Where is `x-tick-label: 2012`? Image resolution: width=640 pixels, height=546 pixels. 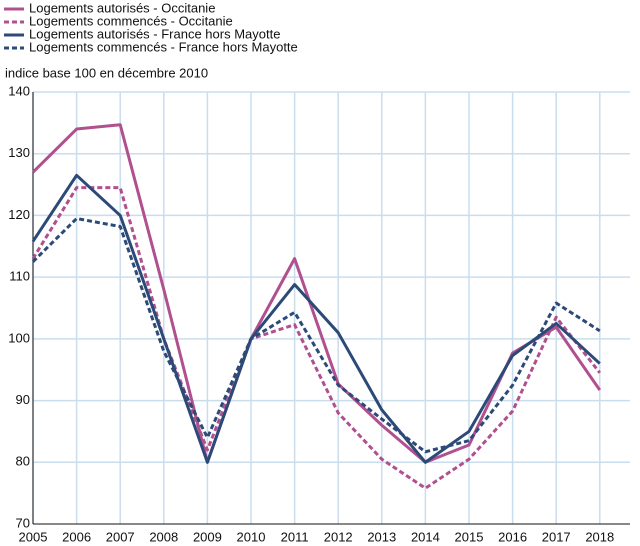 x-tick-label: 2012 is located at coordinates (338, 536).